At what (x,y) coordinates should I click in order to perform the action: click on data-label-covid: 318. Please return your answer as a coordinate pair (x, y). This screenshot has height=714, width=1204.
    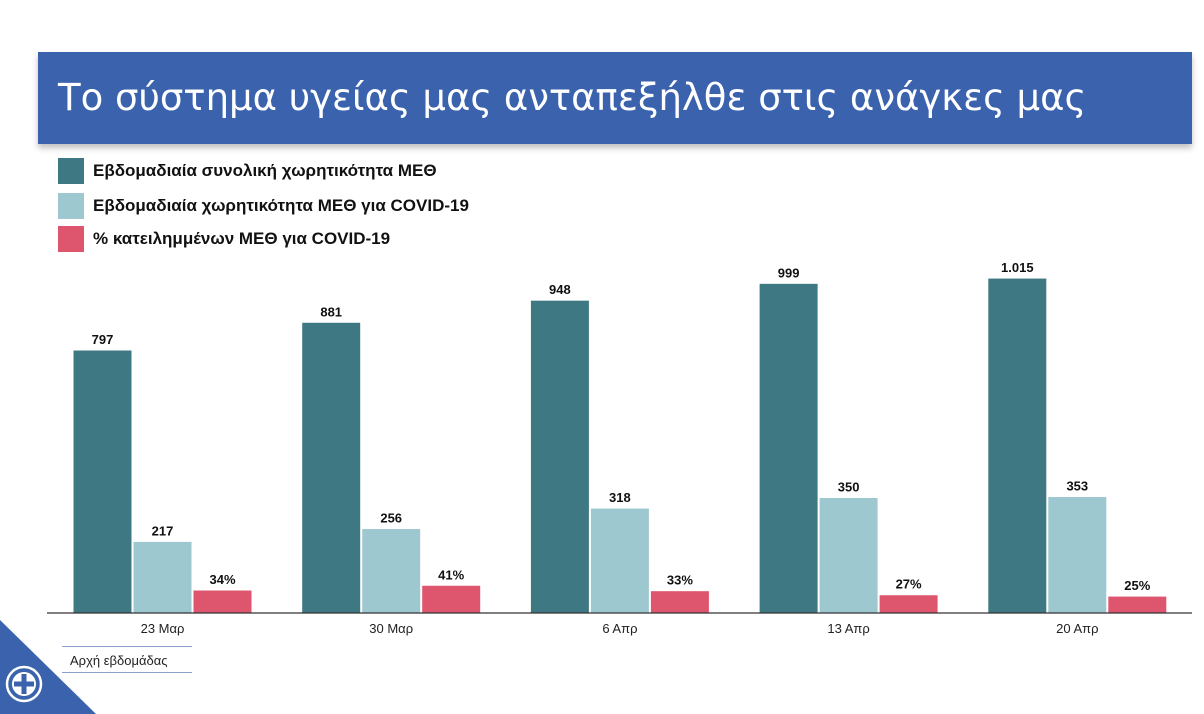
    Looking at the image, I should click on (620, 497).